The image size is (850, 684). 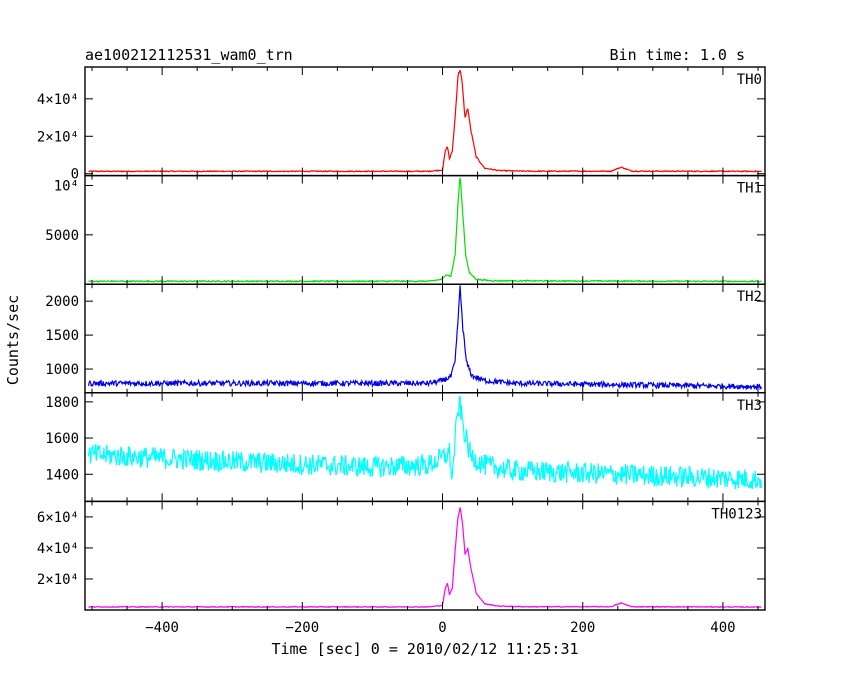 I want to click on series-line-th3, so click(x=425, y=442).